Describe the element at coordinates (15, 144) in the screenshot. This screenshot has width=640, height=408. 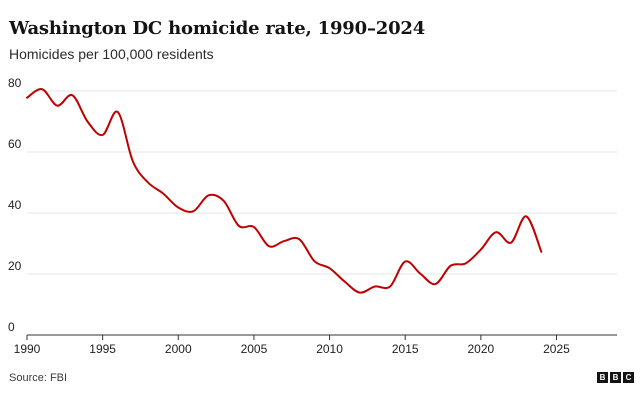
I see `y-tick-label: 60` at that location.